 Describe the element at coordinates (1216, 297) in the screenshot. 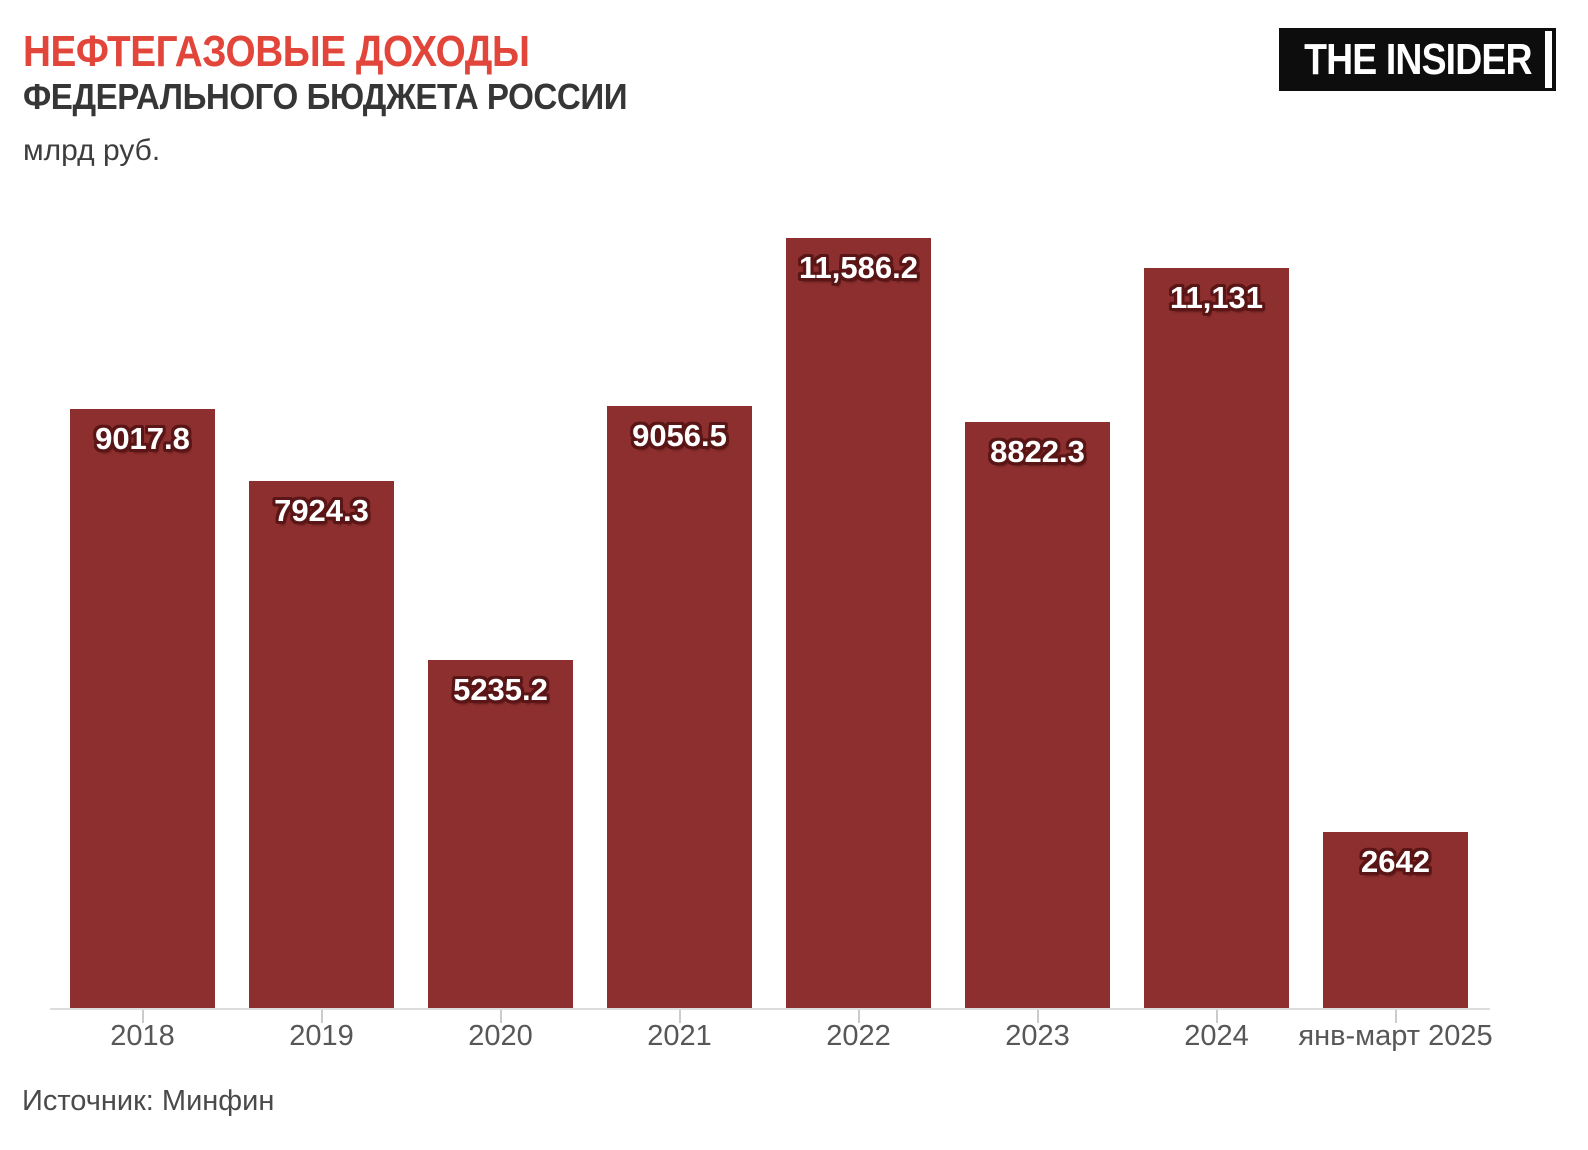

I see `bar-value-label: 11,131` at that location.